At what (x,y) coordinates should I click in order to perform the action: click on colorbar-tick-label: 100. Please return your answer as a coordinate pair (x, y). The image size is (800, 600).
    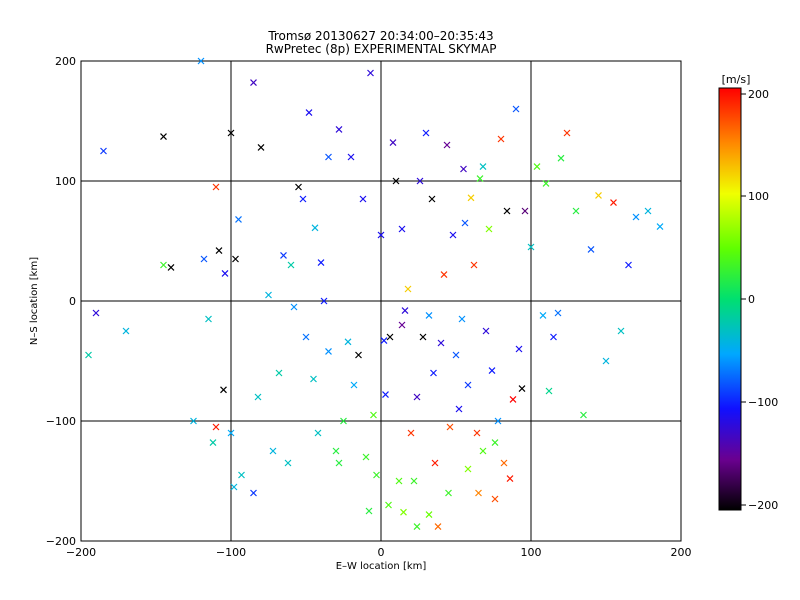
    Looking at the image, I should click on (758, 196).